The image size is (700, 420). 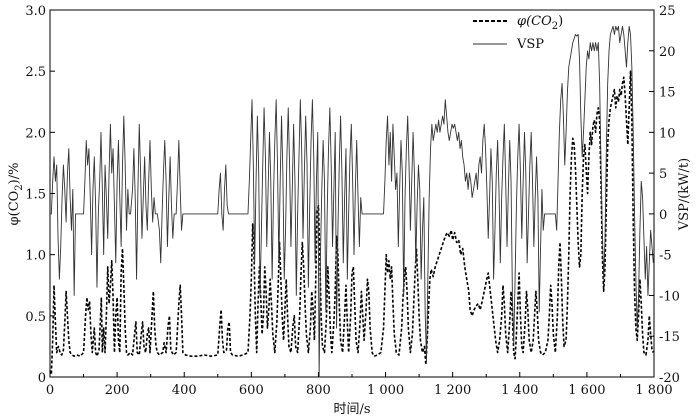 What do you see at coordinates (35, 72) in the screenshot?
I see `left-y-tick-label: 2.5` at bounding box center [35, 72].